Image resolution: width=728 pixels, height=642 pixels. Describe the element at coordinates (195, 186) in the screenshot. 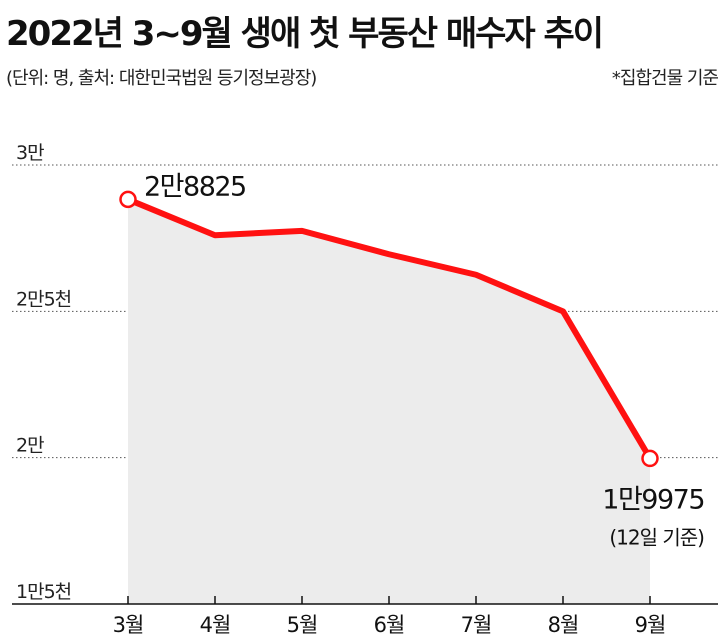

I see `data-label: 2만8825` at that location.